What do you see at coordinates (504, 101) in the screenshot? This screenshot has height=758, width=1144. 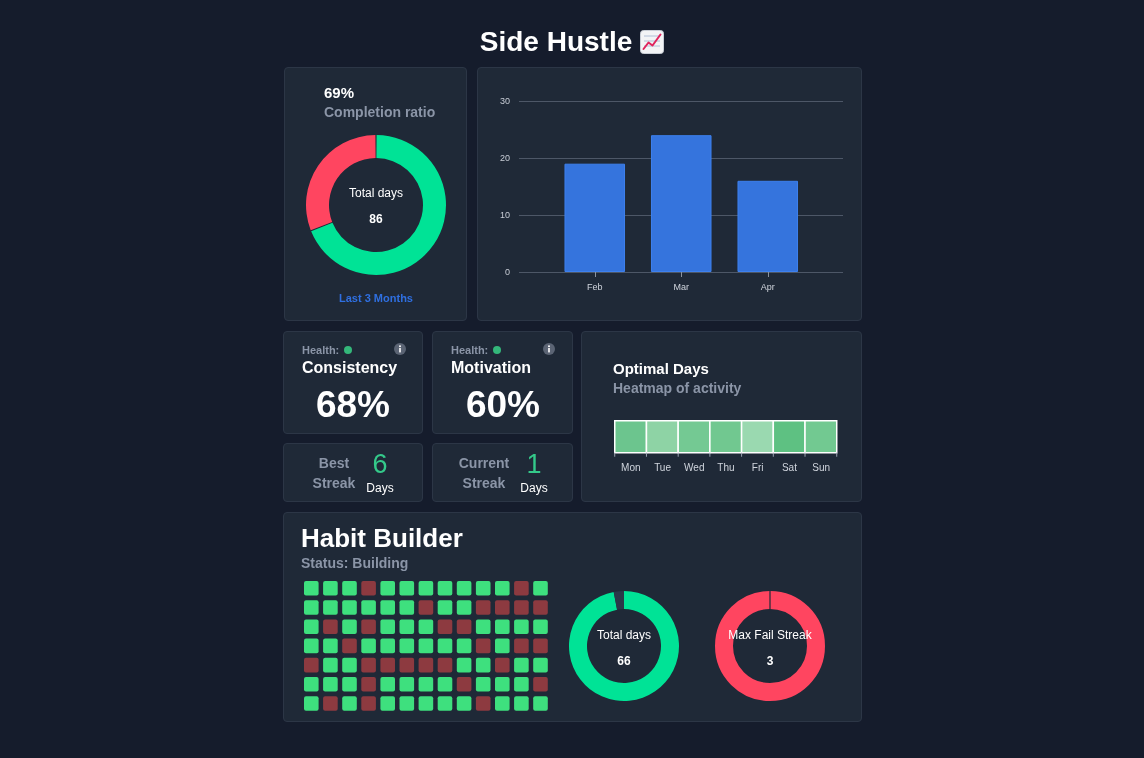 I see `y-tick-label: 30` at bounding box center [504, 101].